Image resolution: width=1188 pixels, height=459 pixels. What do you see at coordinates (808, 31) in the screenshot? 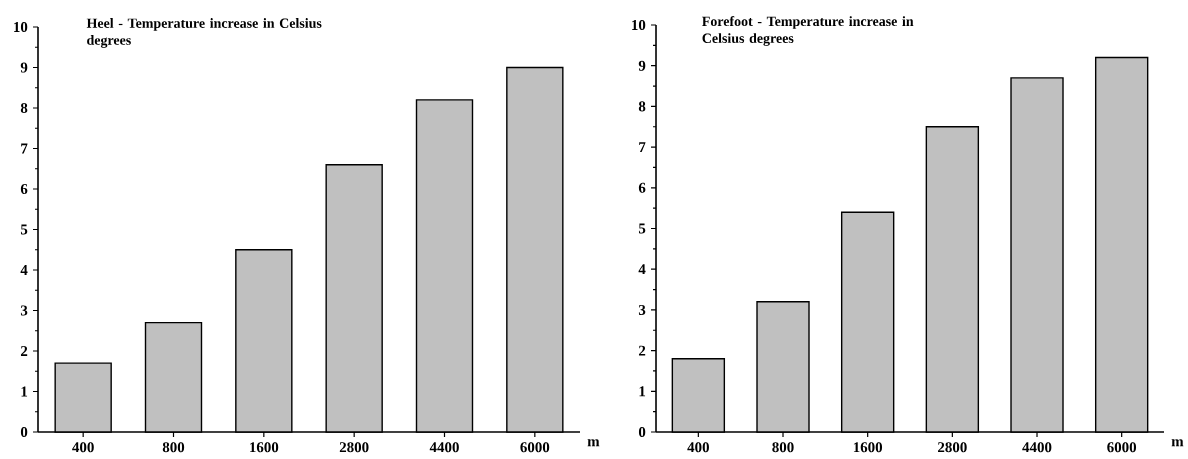
I see `chart-title: Forefoot - Temperature increase in Celsius degrees` at bounding box center [808, 31].